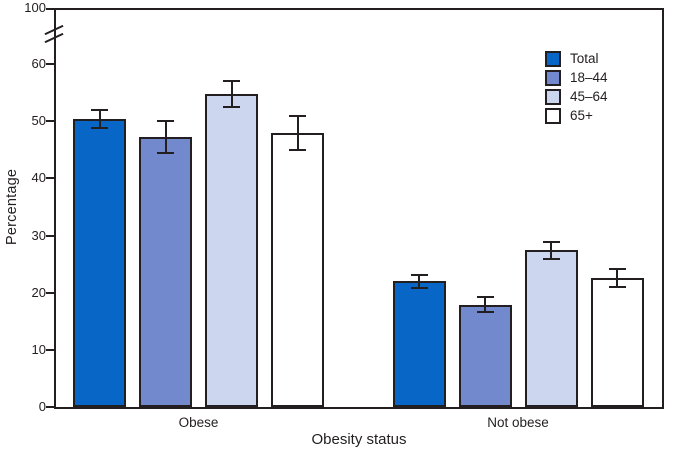 Image resolution: width=673 pixels, height=451 pixels. I want to click on legend-label-18-44: 18–44, so click(589, 77).